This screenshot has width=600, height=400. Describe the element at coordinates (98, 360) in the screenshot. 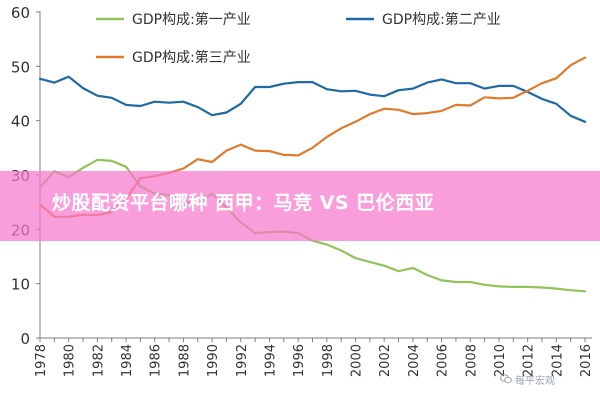

I see `x-tick-label: 1982` at that location.